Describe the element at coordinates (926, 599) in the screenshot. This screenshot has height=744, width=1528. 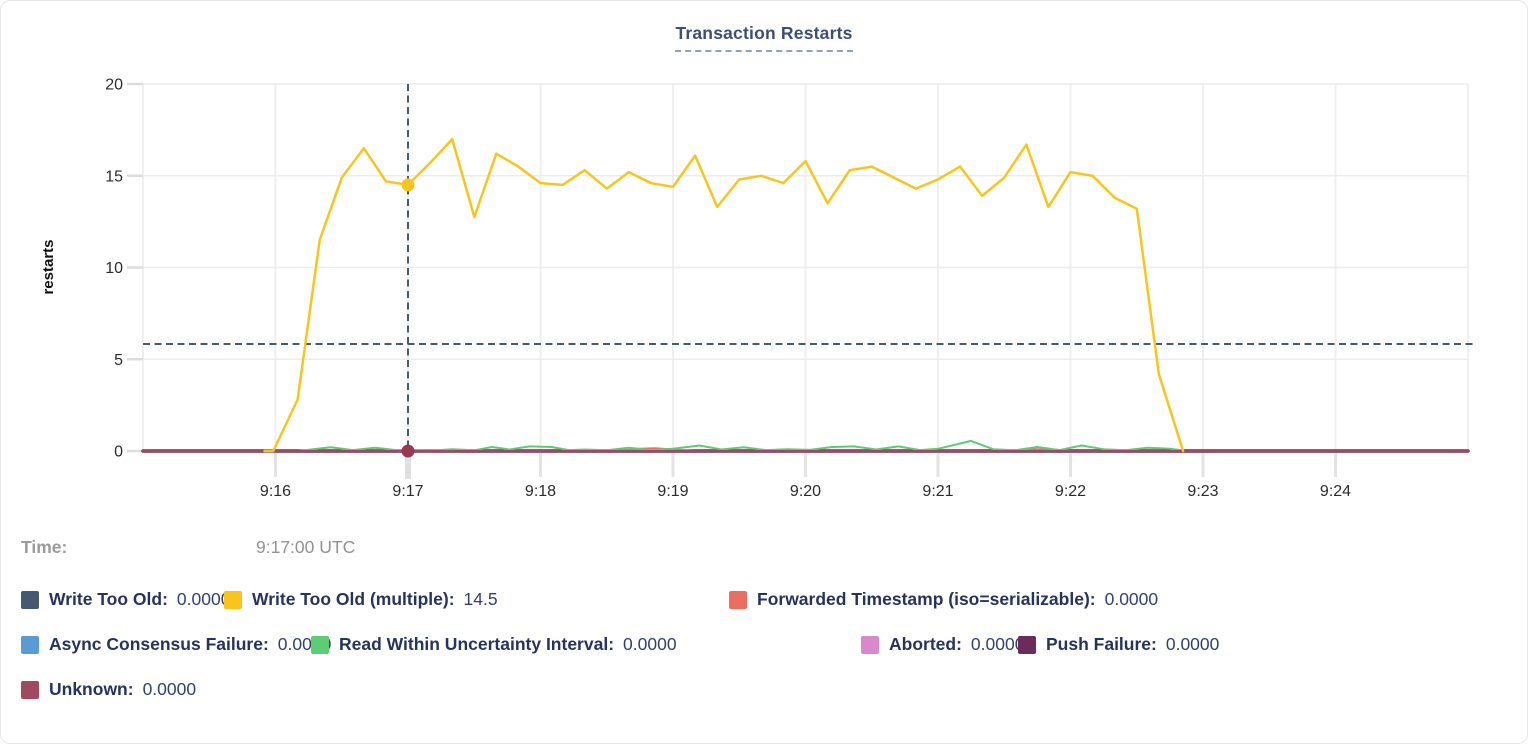
I see `legend-item-label: Forwarded Timestamp (iso=serializable):` at that location.